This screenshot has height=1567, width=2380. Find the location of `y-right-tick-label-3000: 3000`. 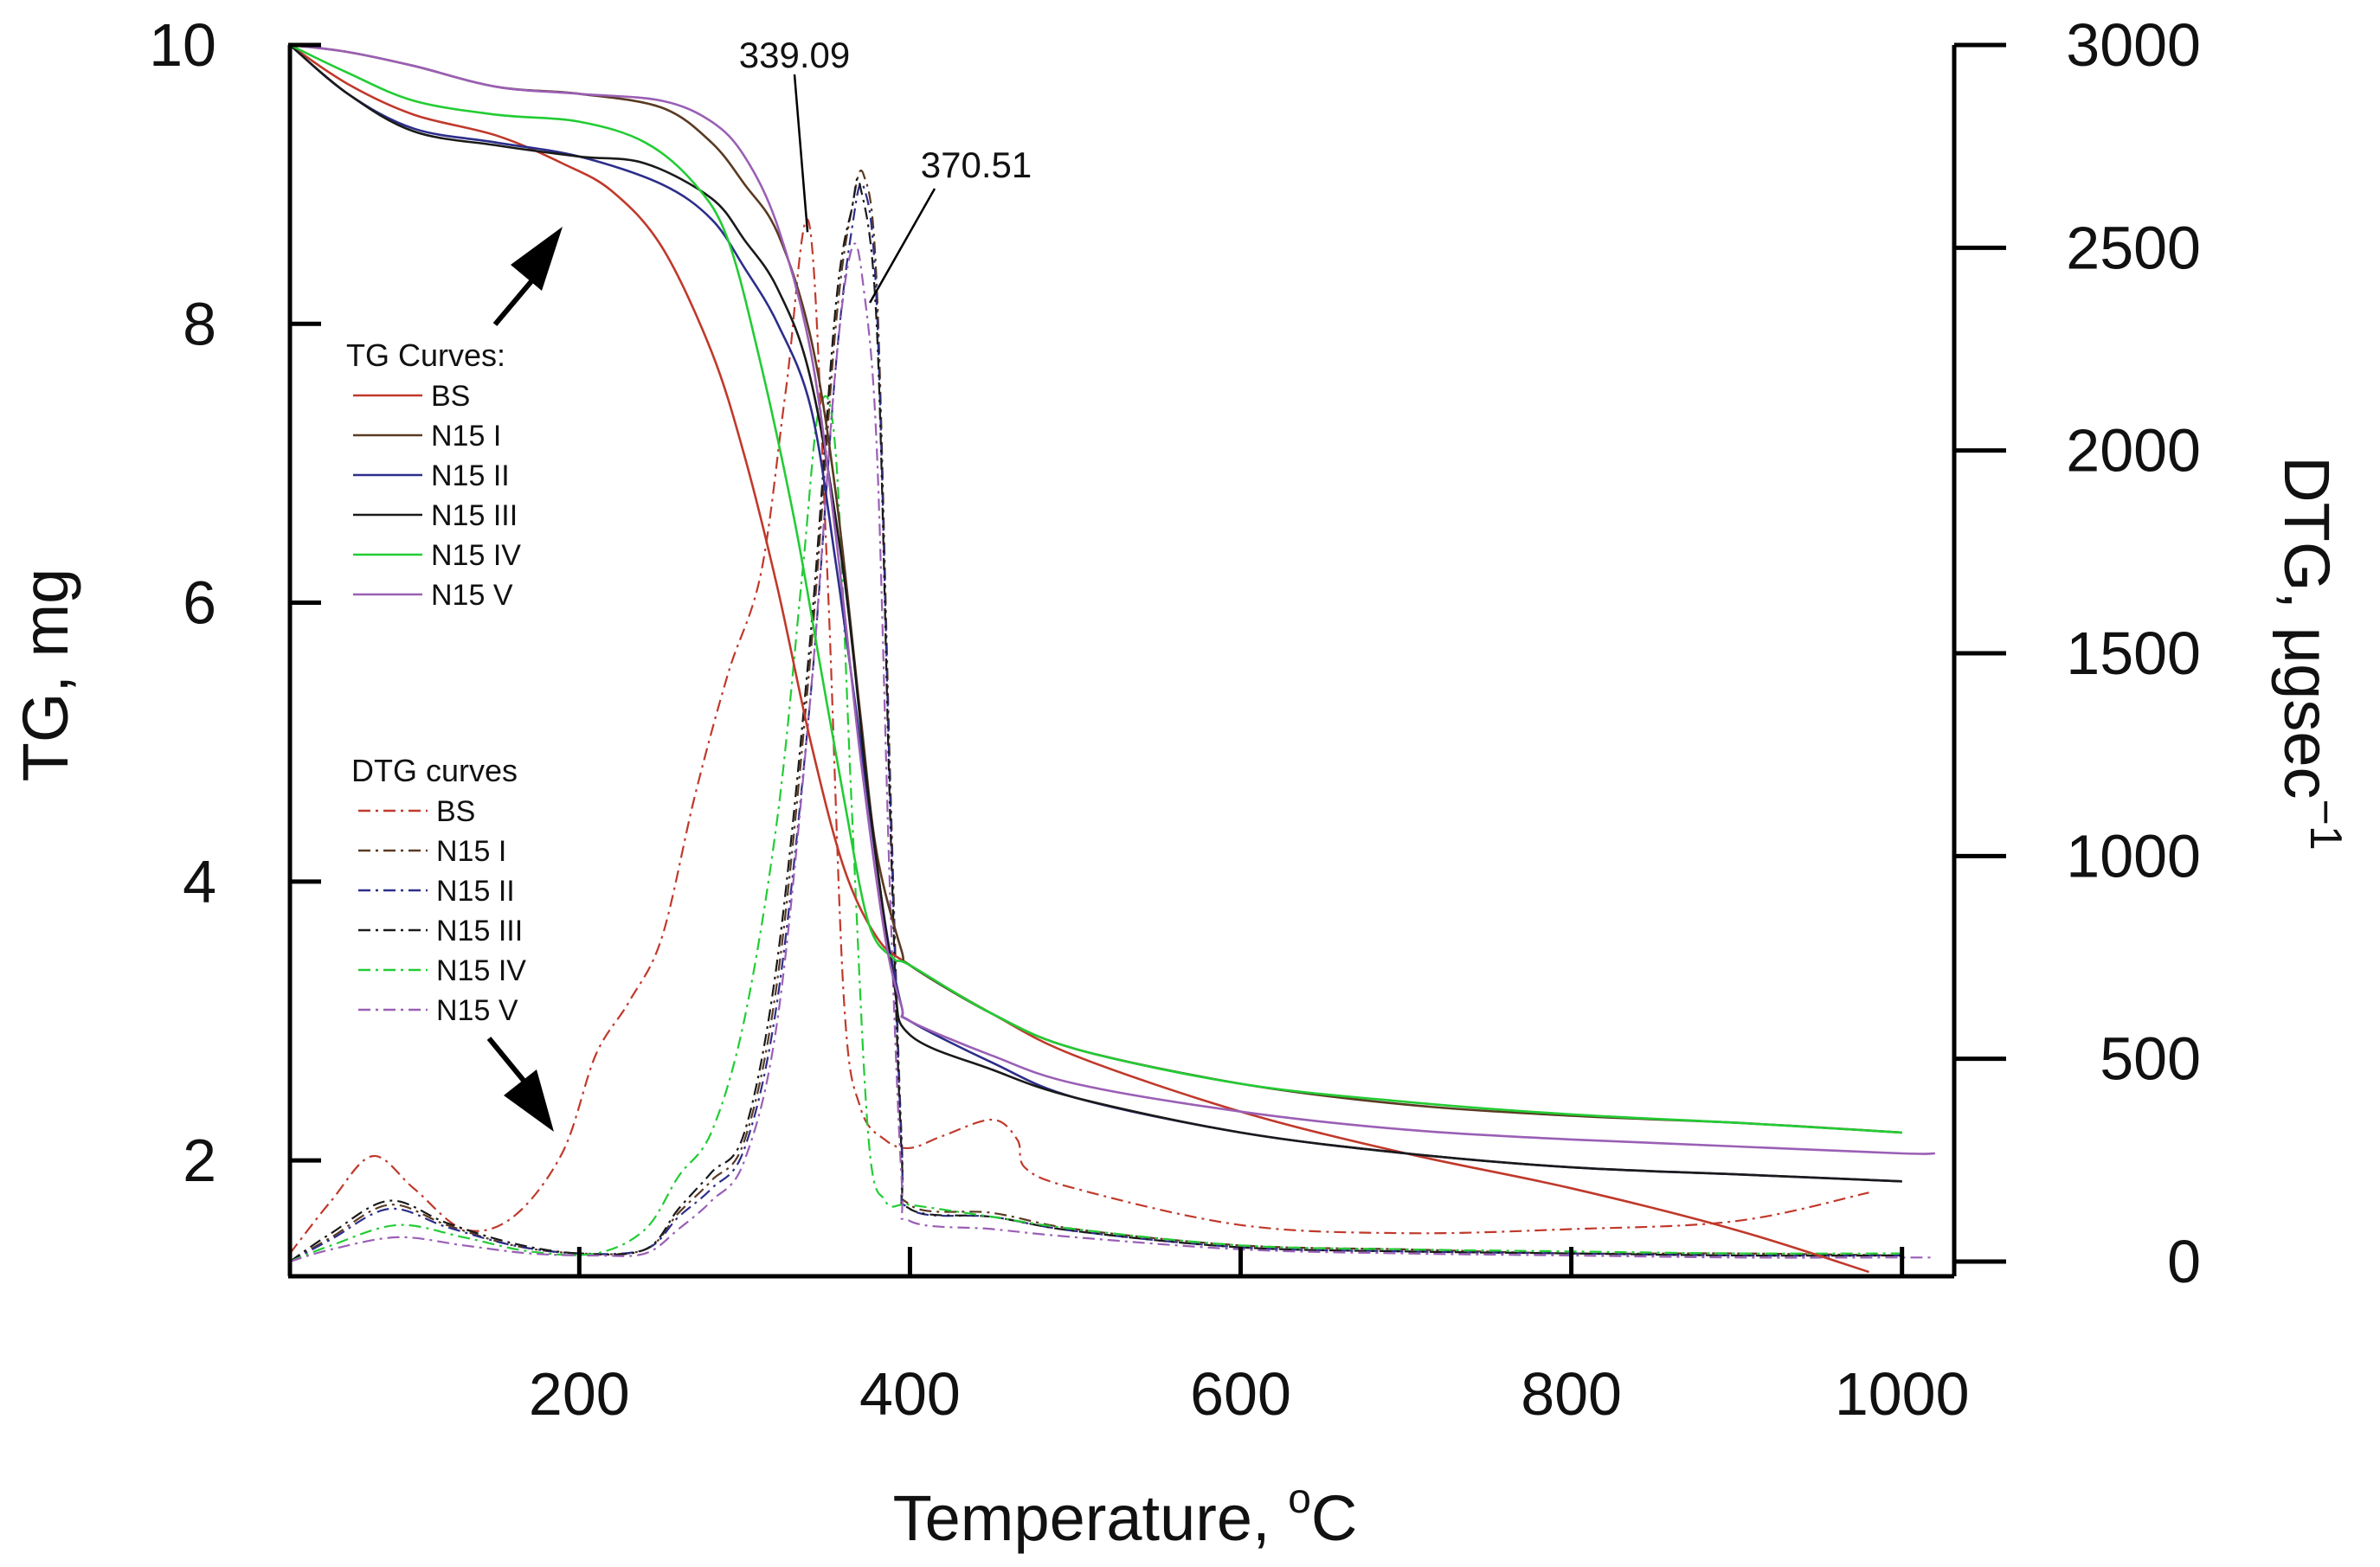

y-right-tick-label-3000: 3000 is located at coordinates (2133, 45).